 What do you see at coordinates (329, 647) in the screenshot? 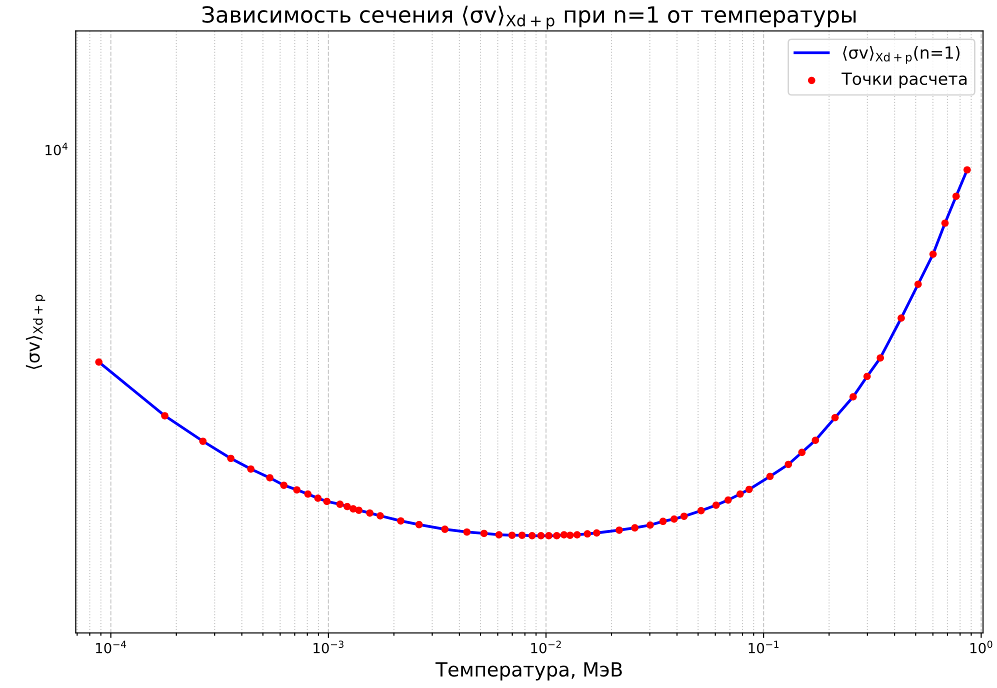
I see `x-tick-label: 10$^{−3}$` at bounding box center [329, 647].